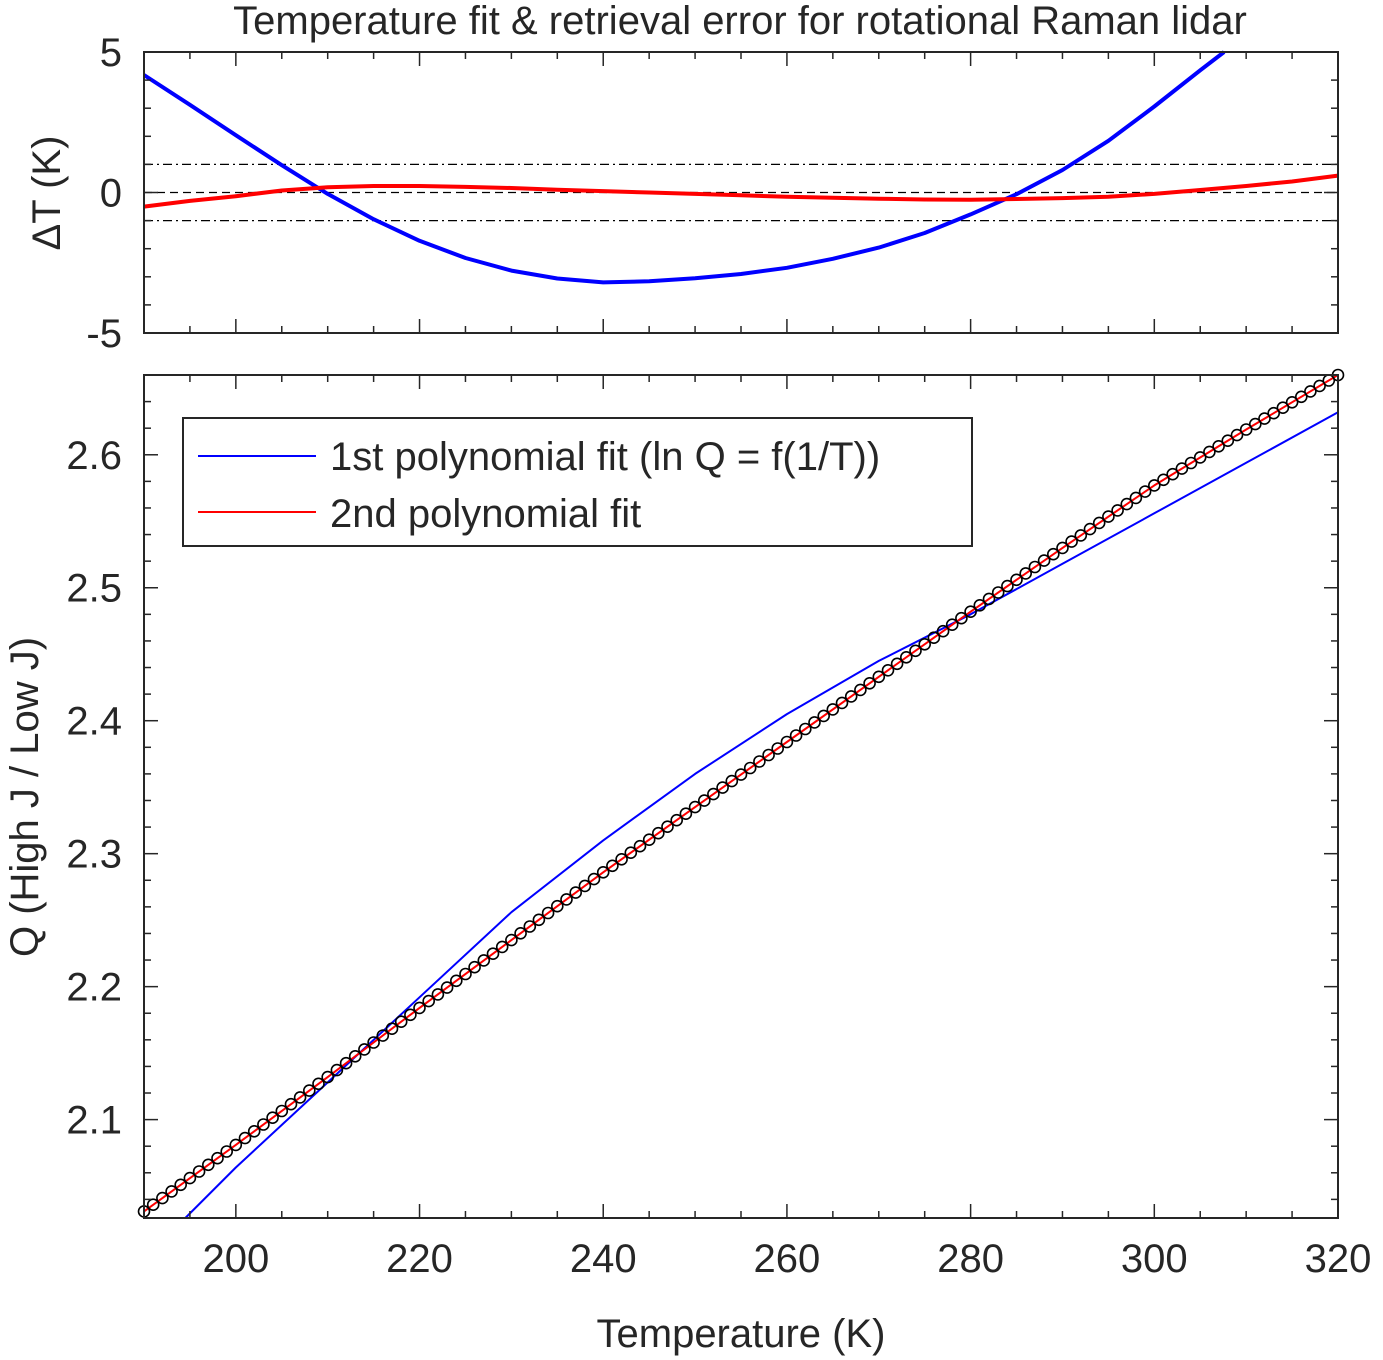 The height and width of the screenshot is (1360, 1383). Describe the element at coordinates (47, 193) in the screenshot. I see `error-panel-y-label: ΔT (K)` at that location.